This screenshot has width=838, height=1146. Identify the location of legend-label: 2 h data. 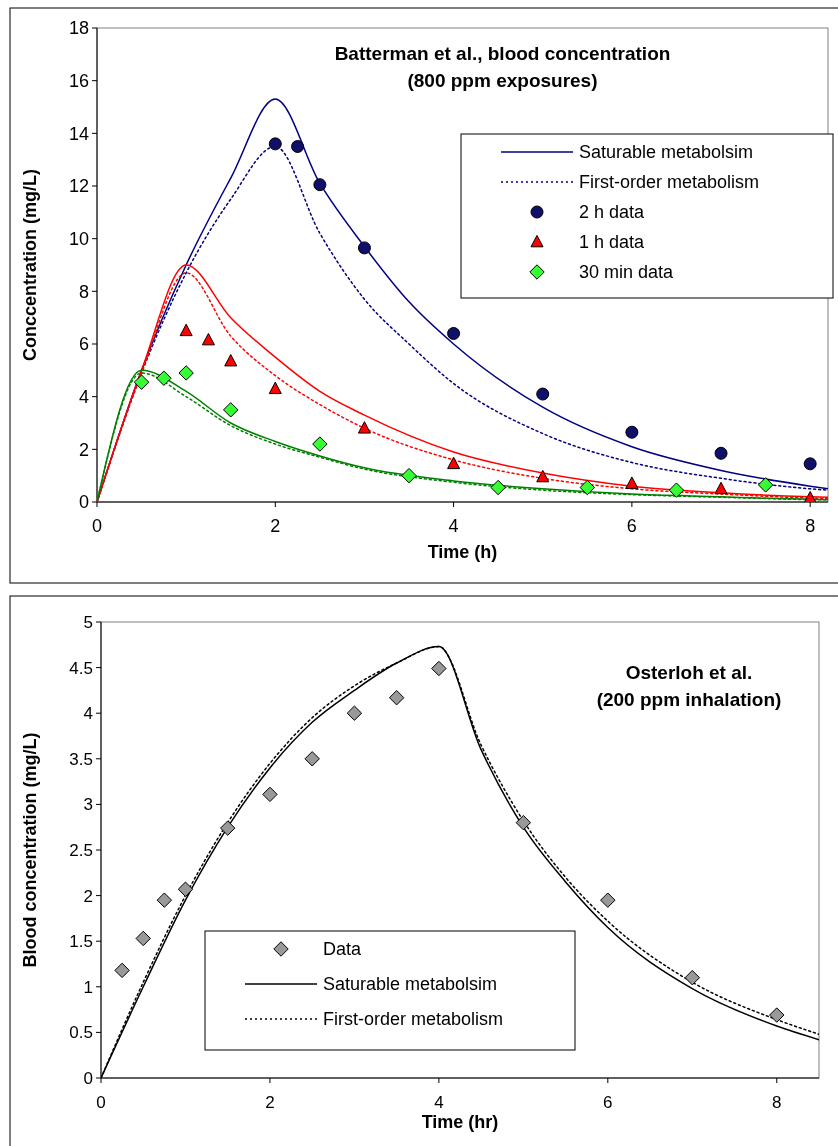
(612, 212).